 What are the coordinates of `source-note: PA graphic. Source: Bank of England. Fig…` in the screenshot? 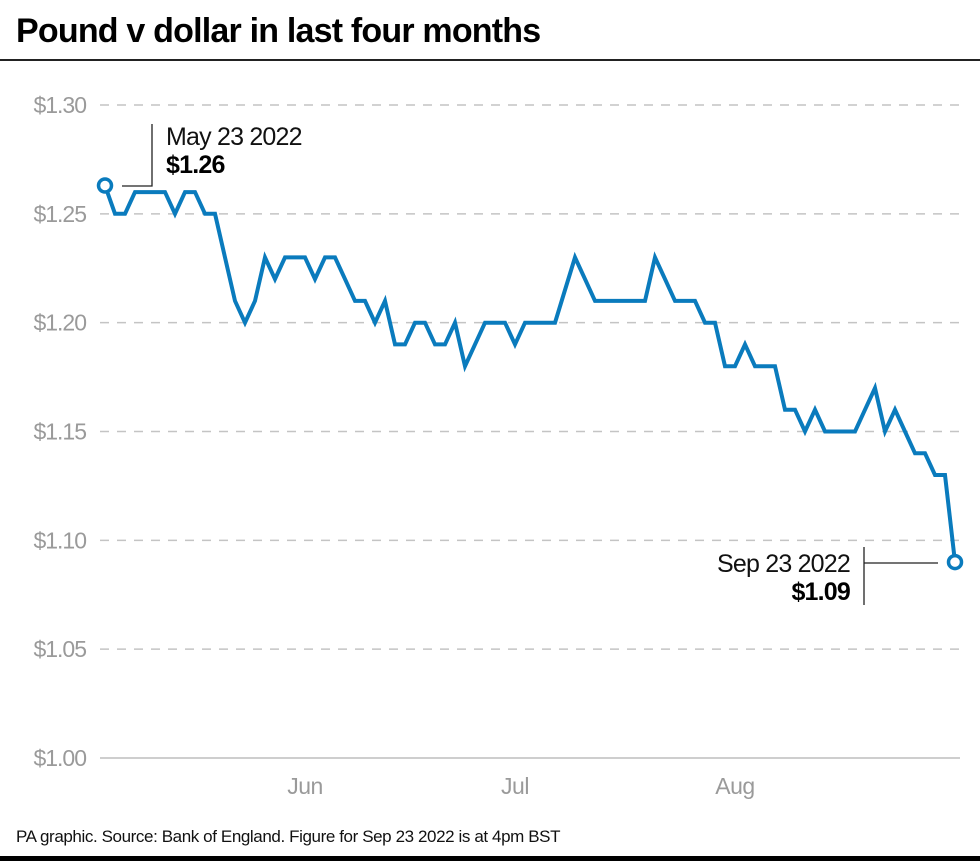 It's located at (288, 836).